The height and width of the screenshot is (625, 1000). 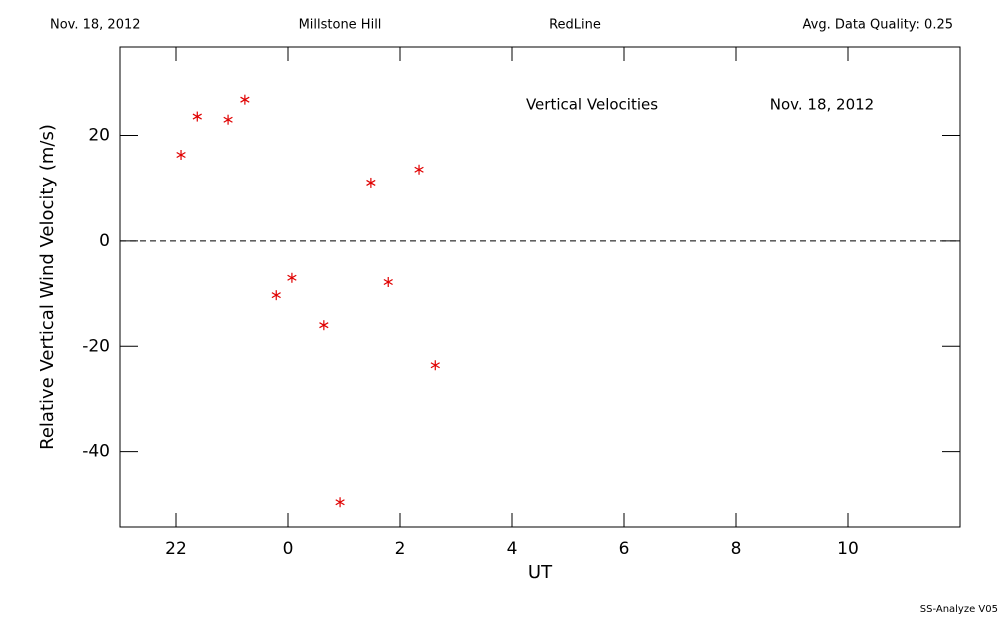 I want to click on x-axis-label: UT, so click(x=540, y=572).